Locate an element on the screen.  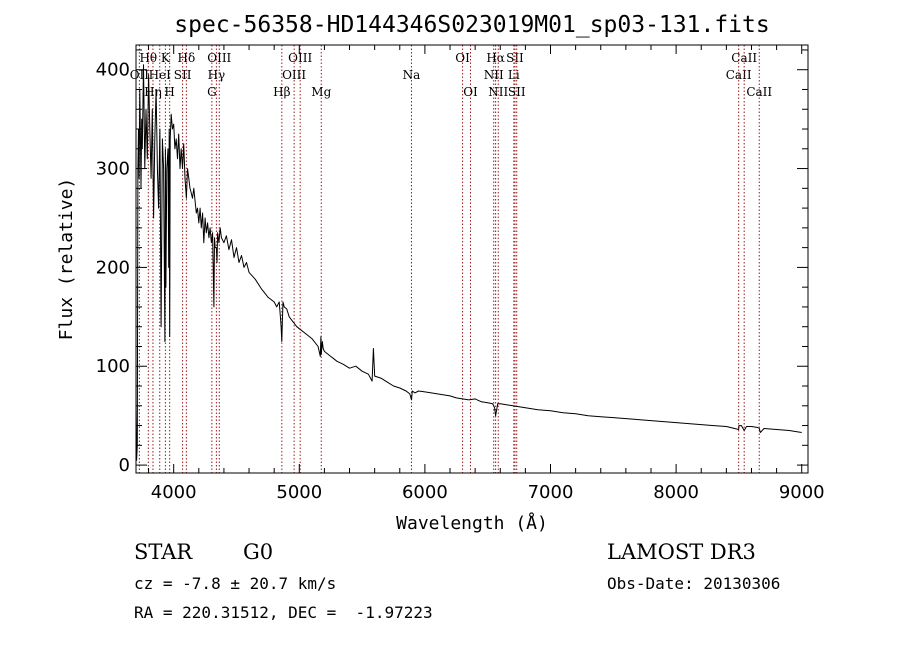
line-label-21: Li is located at coordinates (514, 75).